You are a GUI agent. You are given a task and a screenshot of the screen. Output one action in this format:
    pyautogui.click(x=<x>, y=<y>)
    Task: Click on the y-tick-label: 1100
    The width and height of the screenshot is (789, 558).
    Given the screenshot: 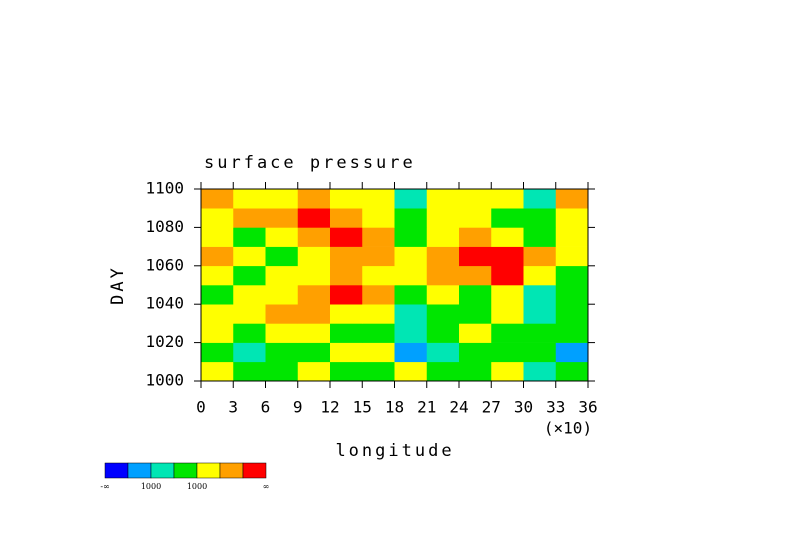 What is the action you would take?
    pyautogui.click(x=164, y=188)
    